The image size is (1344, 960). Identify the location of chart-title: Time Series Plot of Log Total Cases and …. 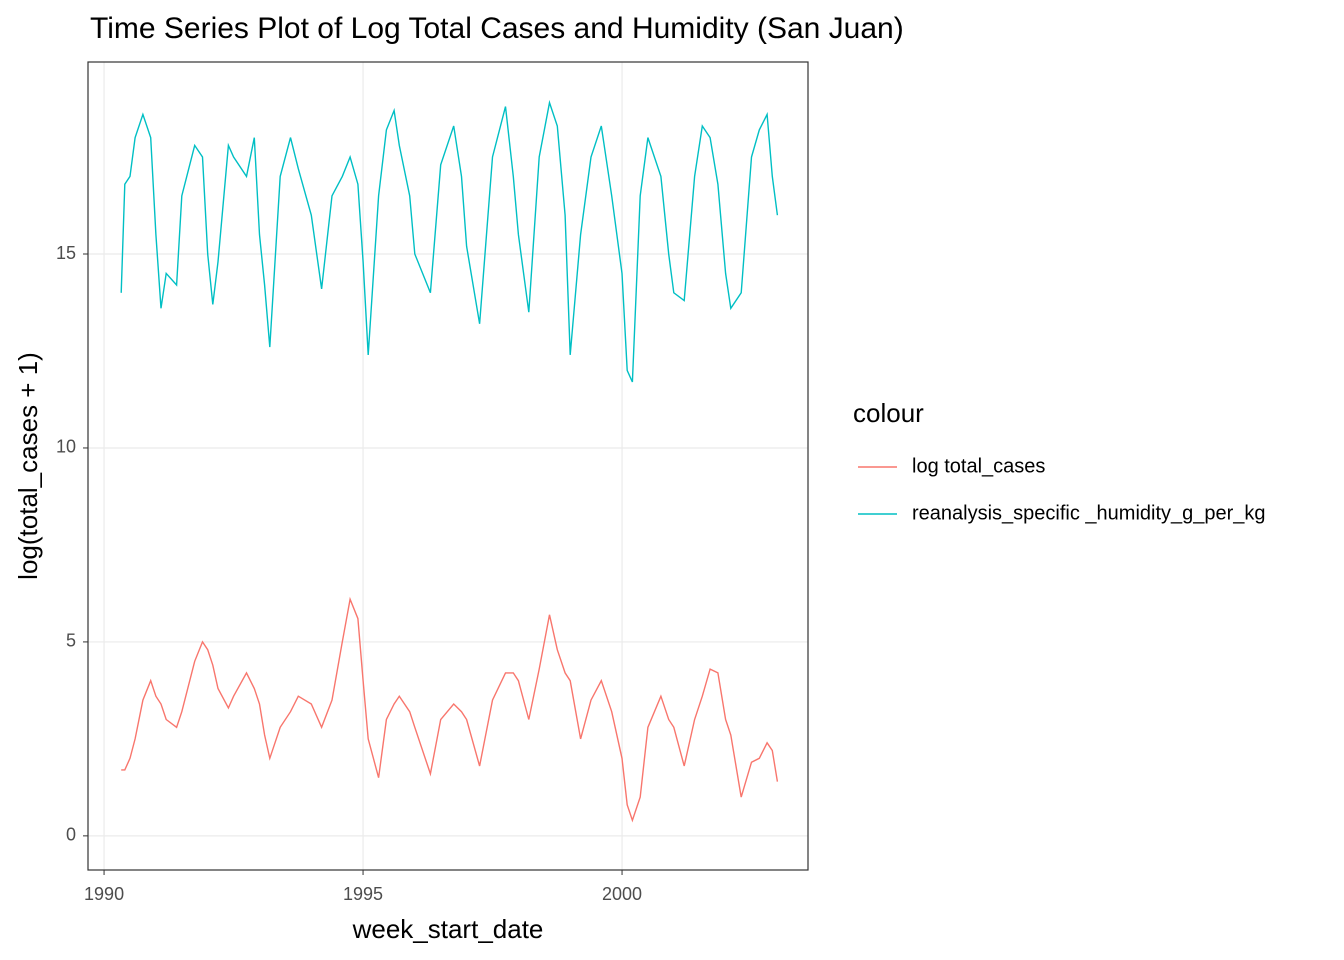
(497, 28).